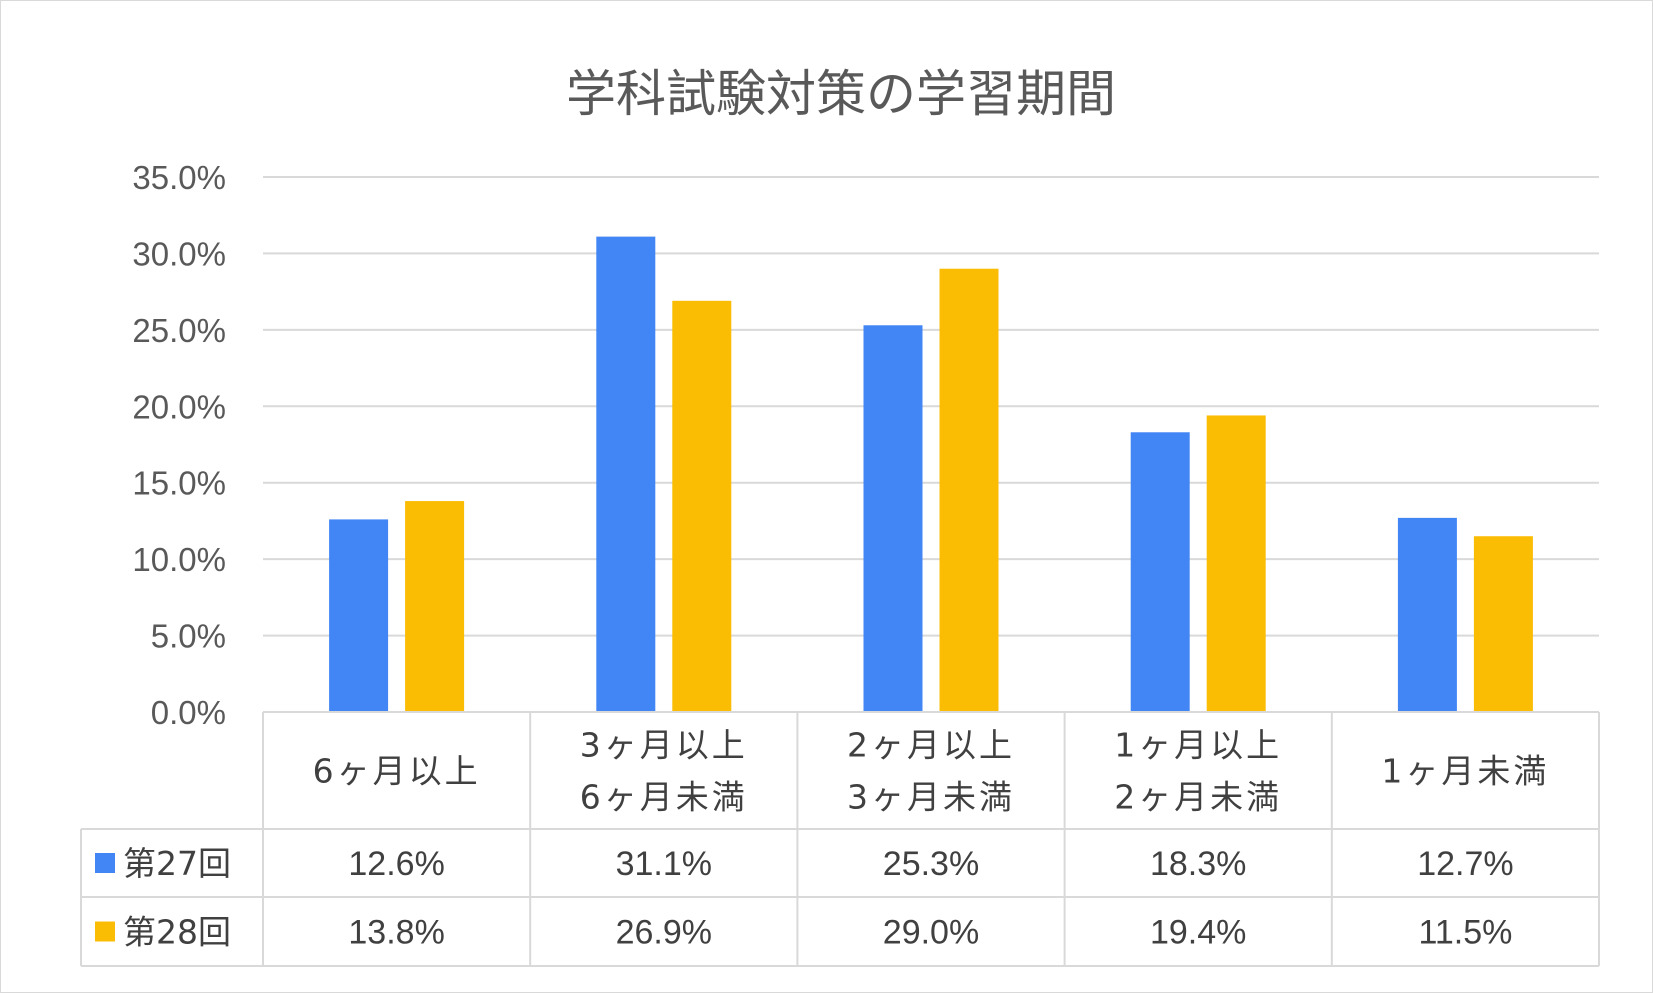 This screenshot has width=1653, height=993. I want to click on series-name: 第28回, so click(177, 932).